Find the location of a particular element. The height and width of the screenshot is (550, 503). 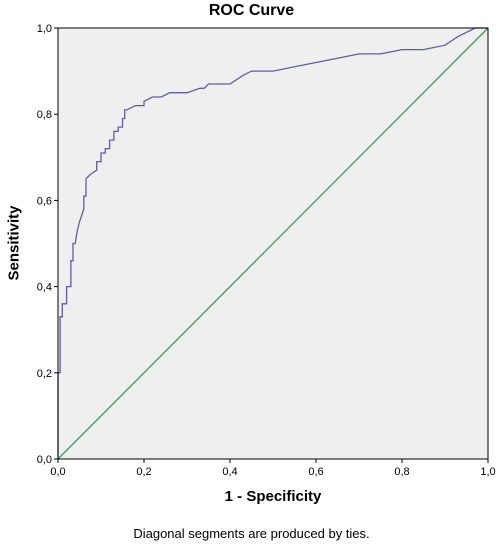

x-tick-label: 1,0 is located at coordinates (487, 472).